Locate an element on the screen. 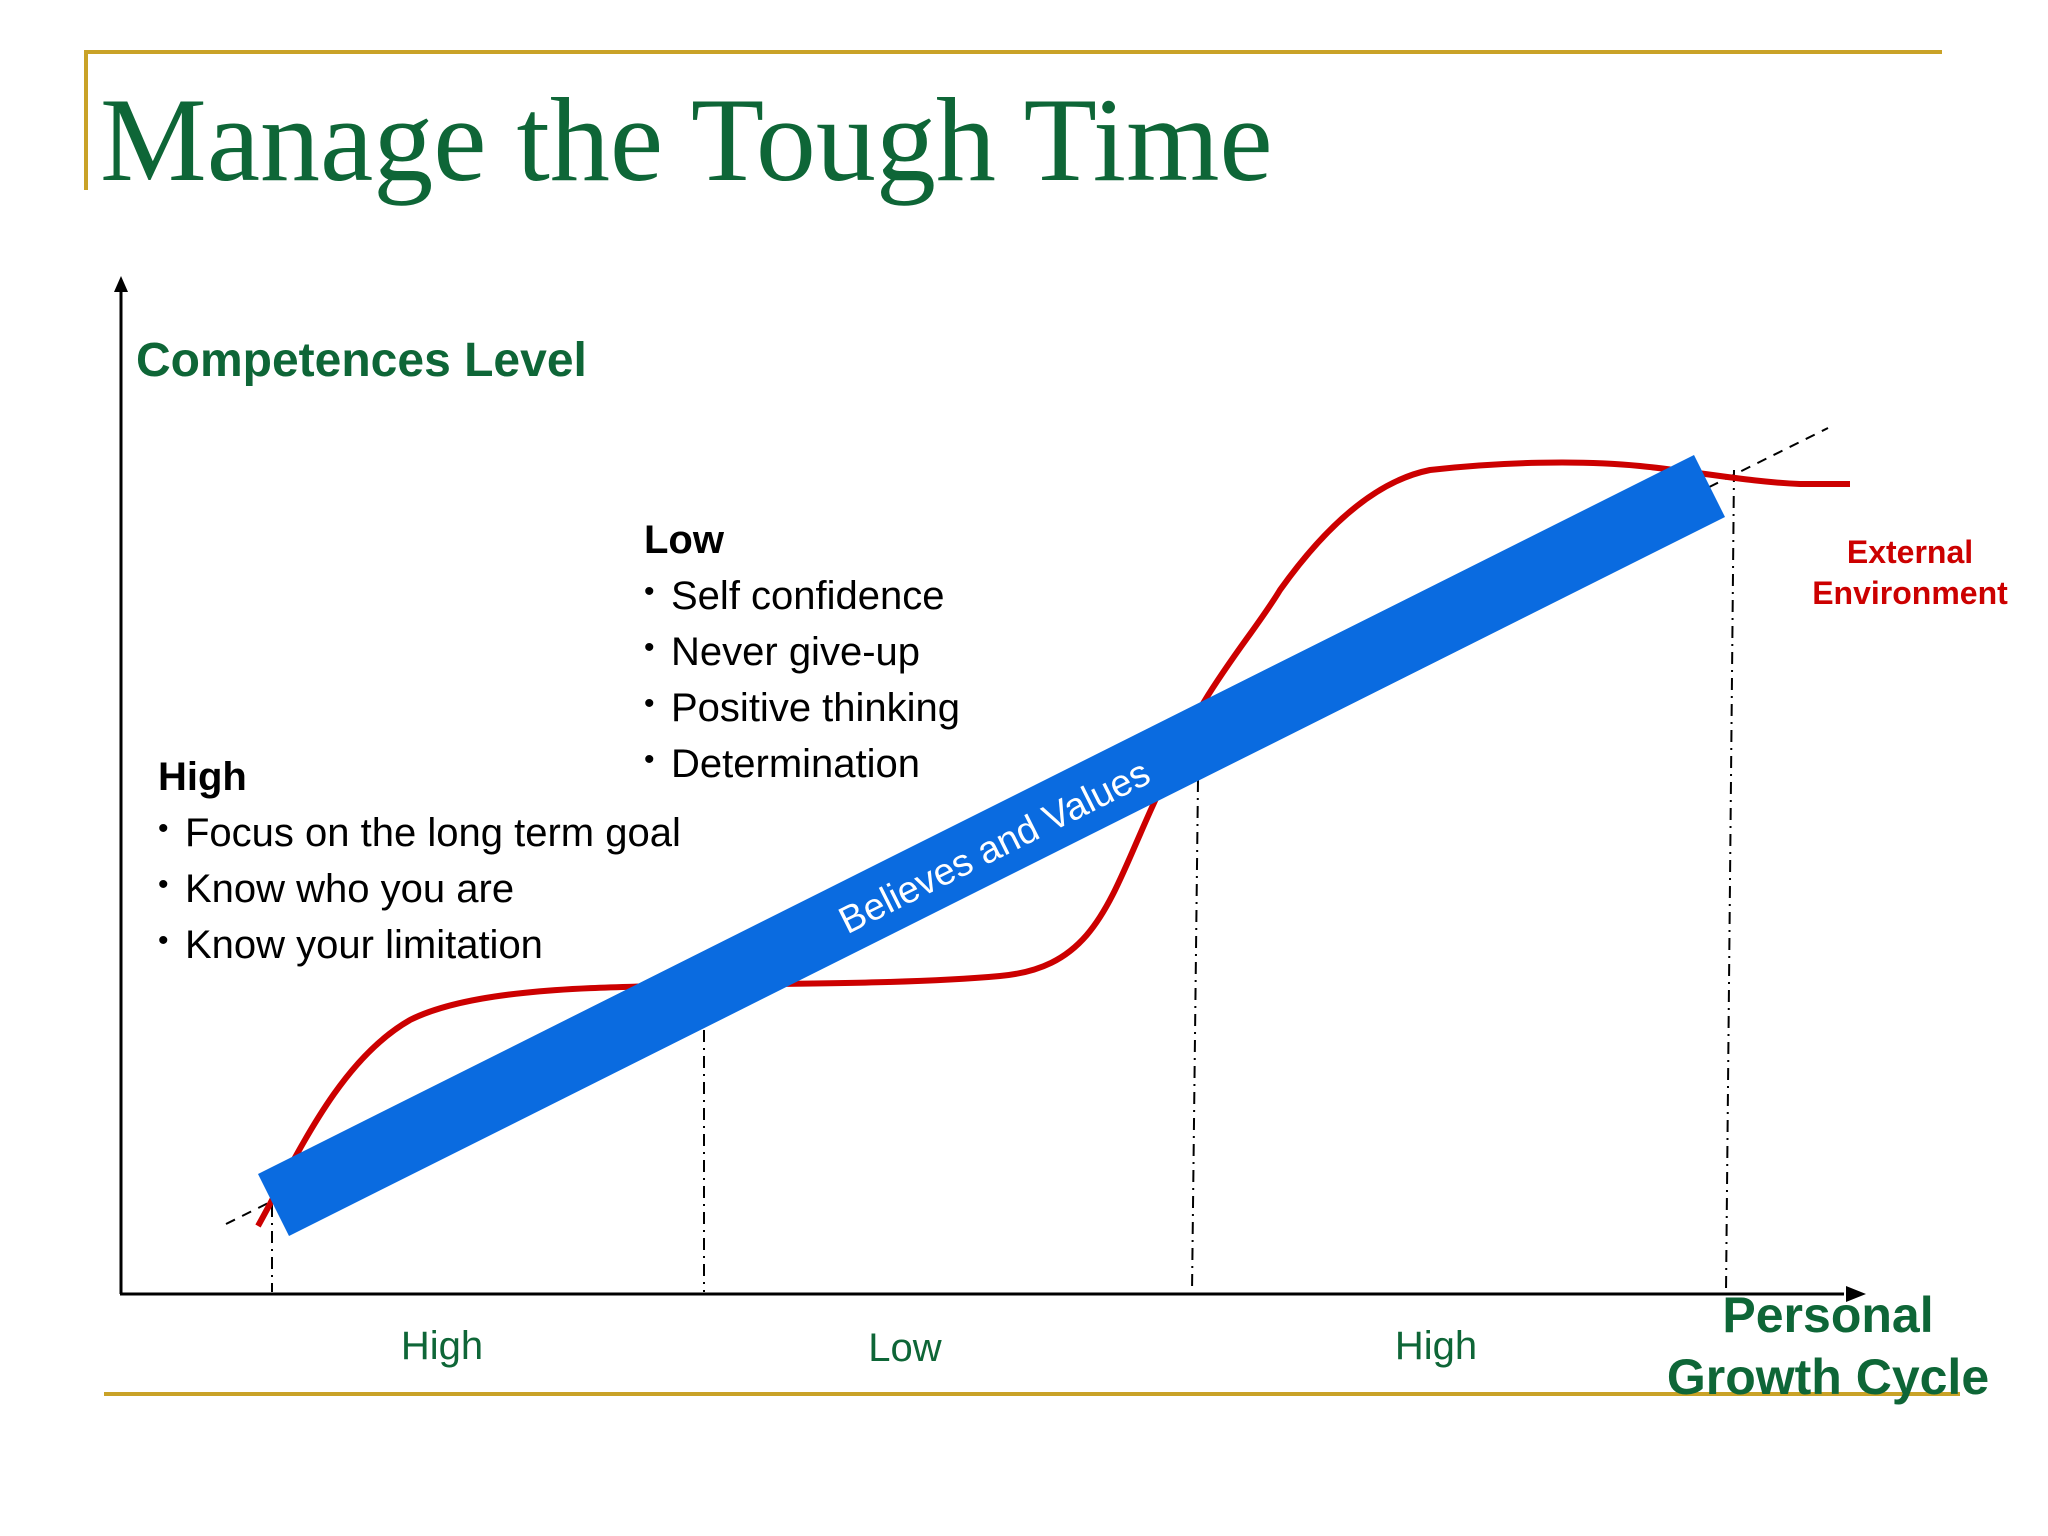  low-note-item: Never give-up is located at coordinates (802, 650).